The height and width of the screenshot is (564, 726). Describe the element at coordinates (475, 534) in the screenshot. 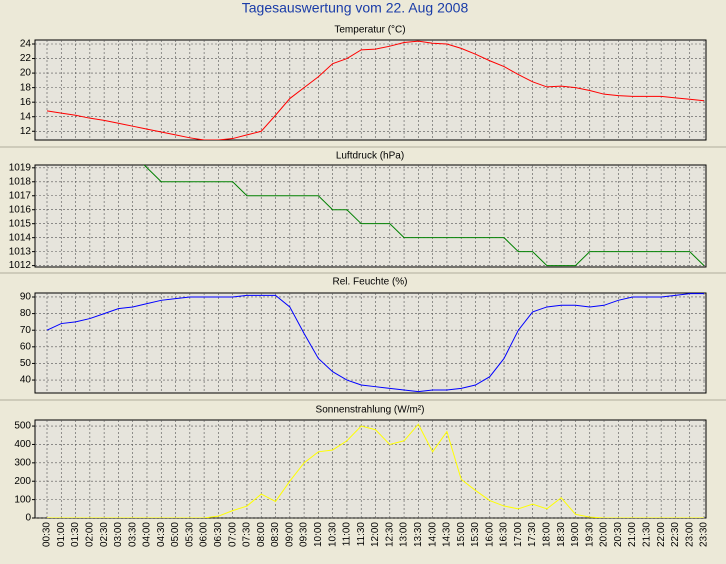

I see `x-tick-label: 15:30` at that location.